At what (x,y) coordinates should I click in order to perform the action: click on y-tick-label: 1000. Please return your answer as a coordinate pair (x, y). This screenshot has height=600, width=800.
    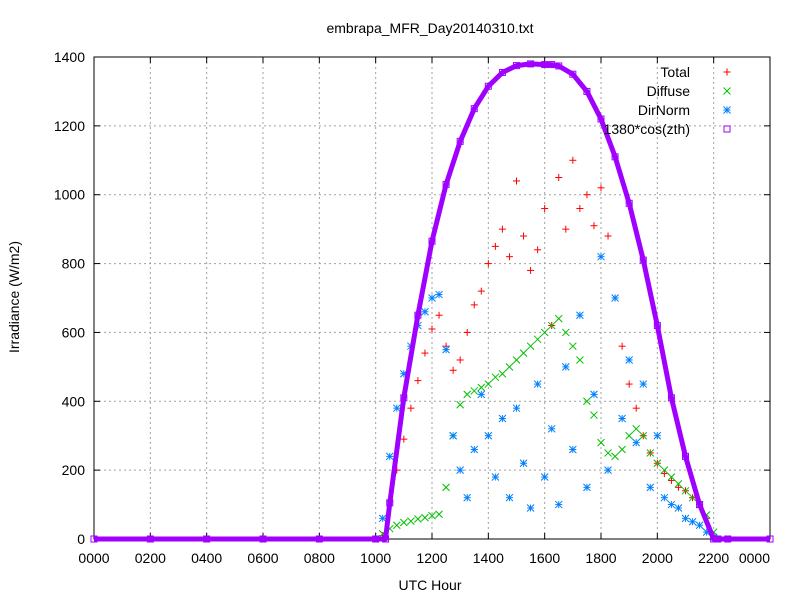
    Looking at the image, I should click on (69, 195).